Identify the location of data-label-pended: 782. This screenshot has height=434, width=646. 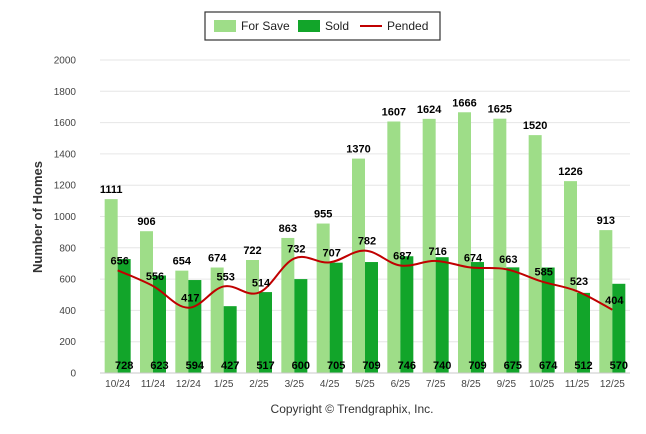
(367, 242).